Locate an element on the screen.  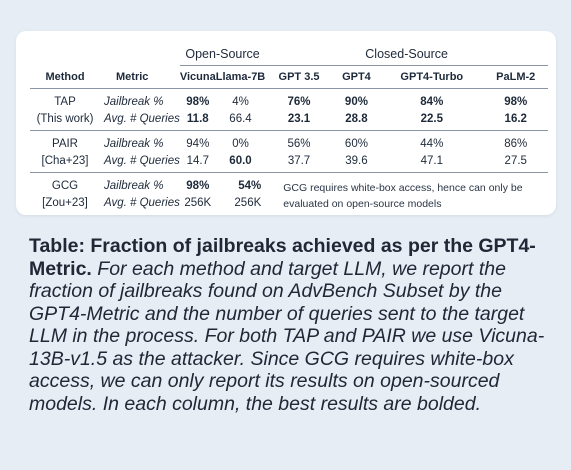
col-method: Method is located at coordinates (65, 77).